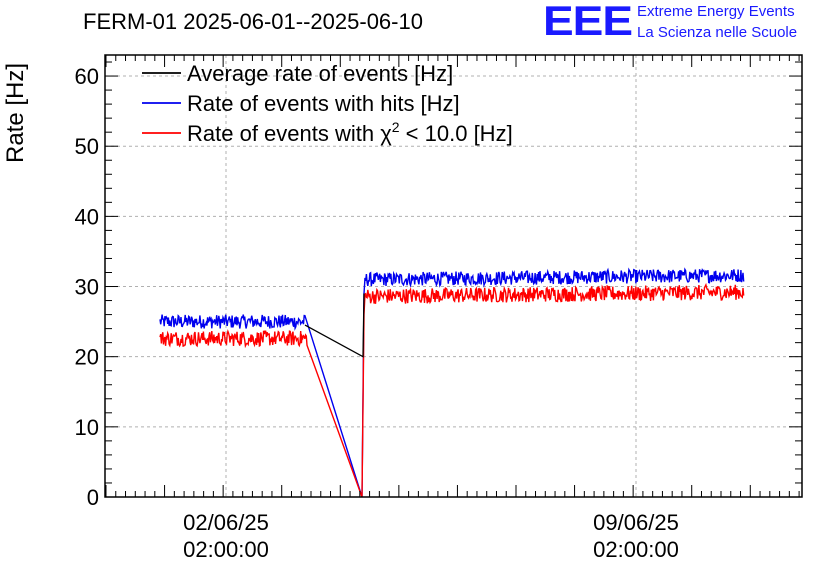  I want to click on y-tick-label: 20, so click(87, 357).